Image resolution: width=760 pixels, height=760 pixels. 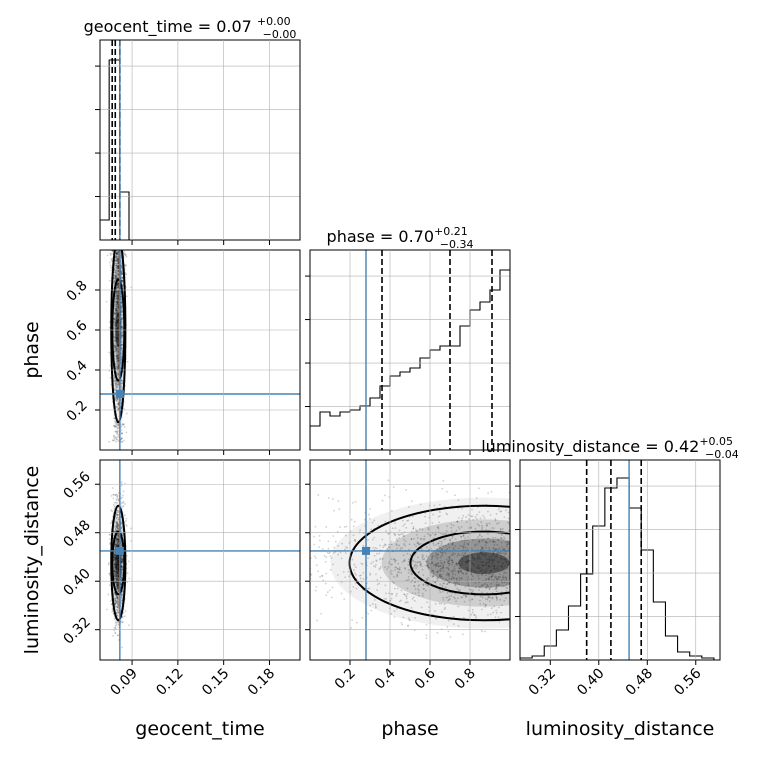 What do you see at coordinates (200, 560) in the screenshot?
I see `panel-2d-geocent-time-luminosity-distance` at bounding box center [200, 560].